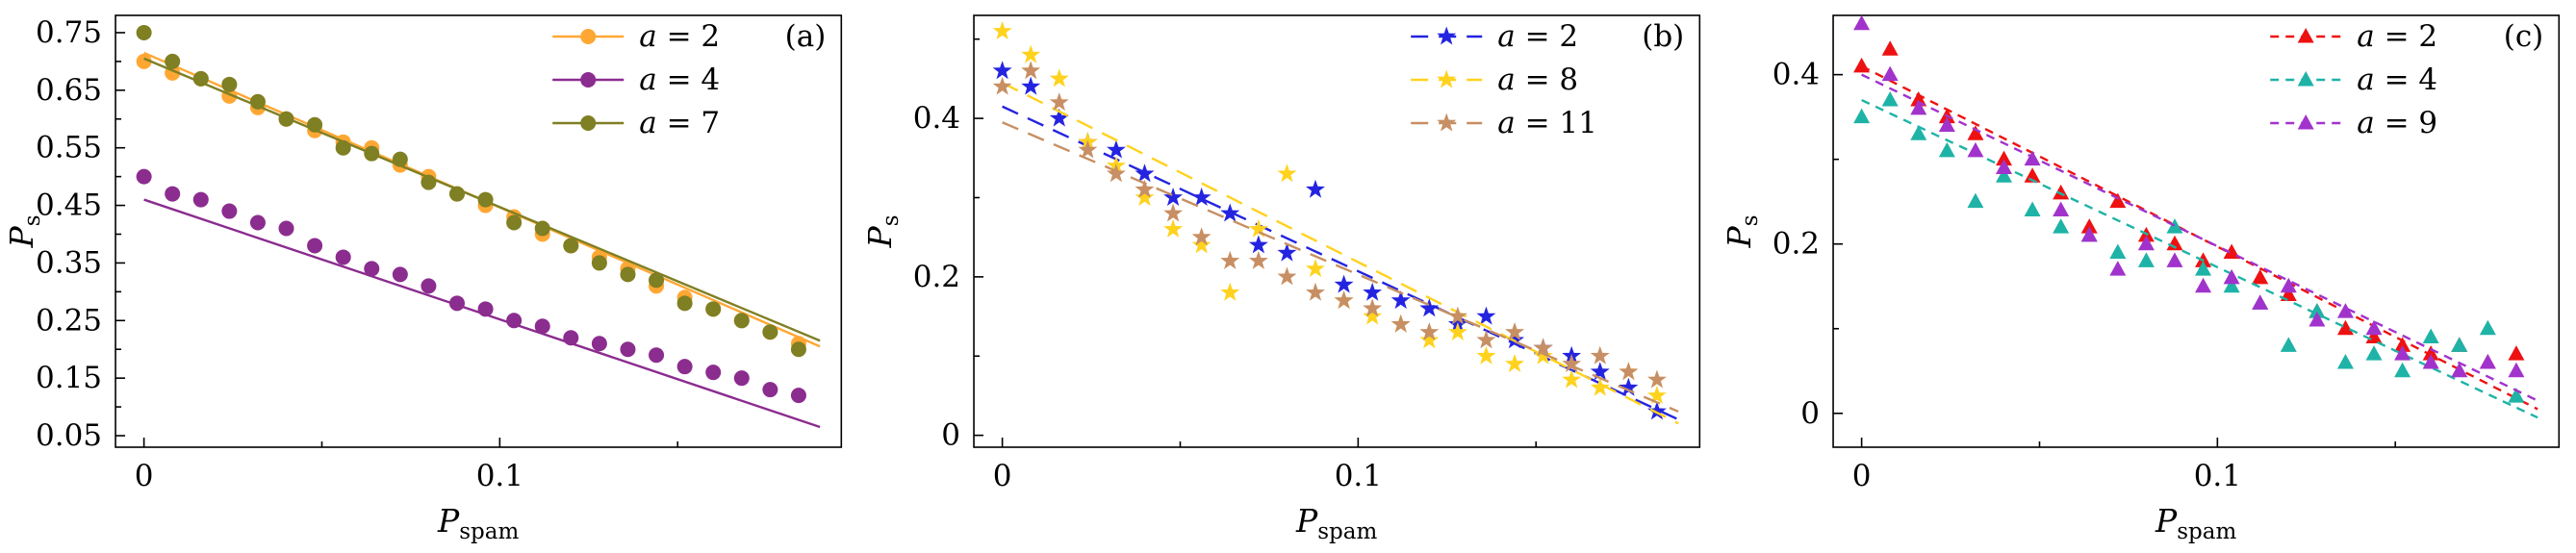  Describe the element at coordinates (69, 32) in the screenshot. I see `y-tick-label: 0.75` at that location.